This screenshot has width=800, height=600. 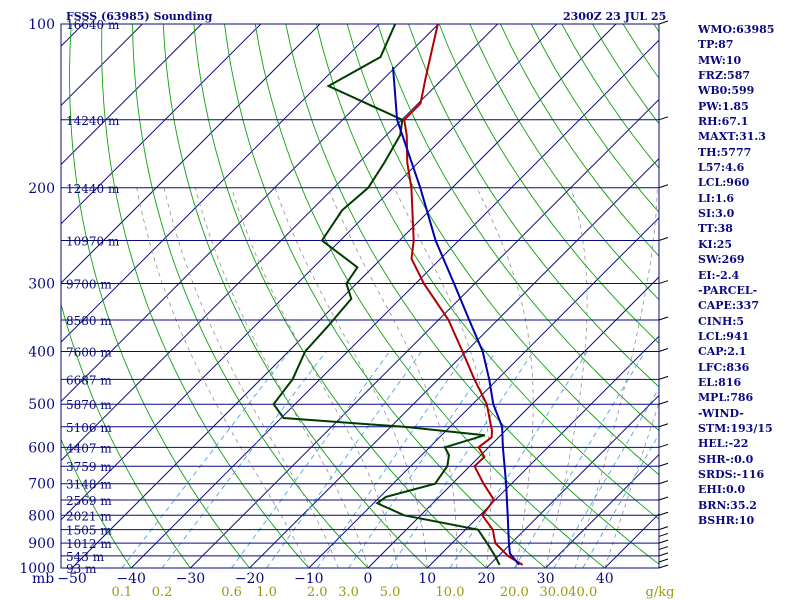 What do you see at coordinates (89, 405) in the screenshot?
I see `height-label: 5870 m` at bounding box center [89, 405].